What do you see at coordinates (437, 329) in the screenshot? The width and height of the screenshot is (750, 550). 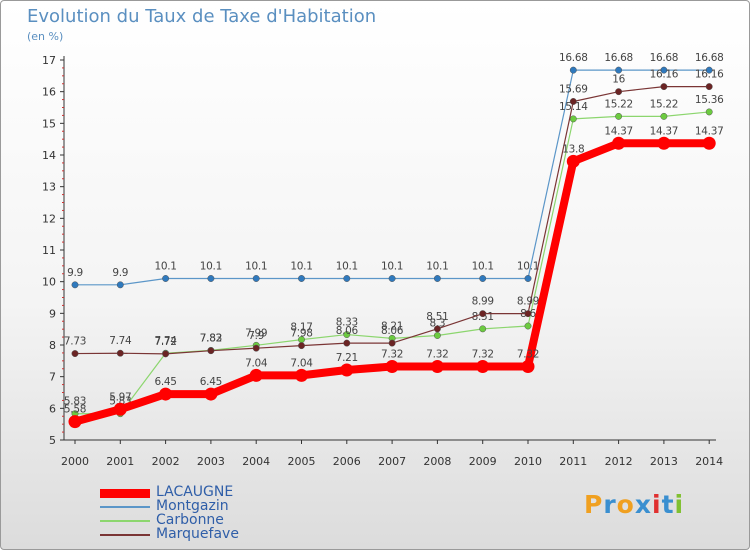 I see `point-marquefave-2008` at bounding box center [437, 329].